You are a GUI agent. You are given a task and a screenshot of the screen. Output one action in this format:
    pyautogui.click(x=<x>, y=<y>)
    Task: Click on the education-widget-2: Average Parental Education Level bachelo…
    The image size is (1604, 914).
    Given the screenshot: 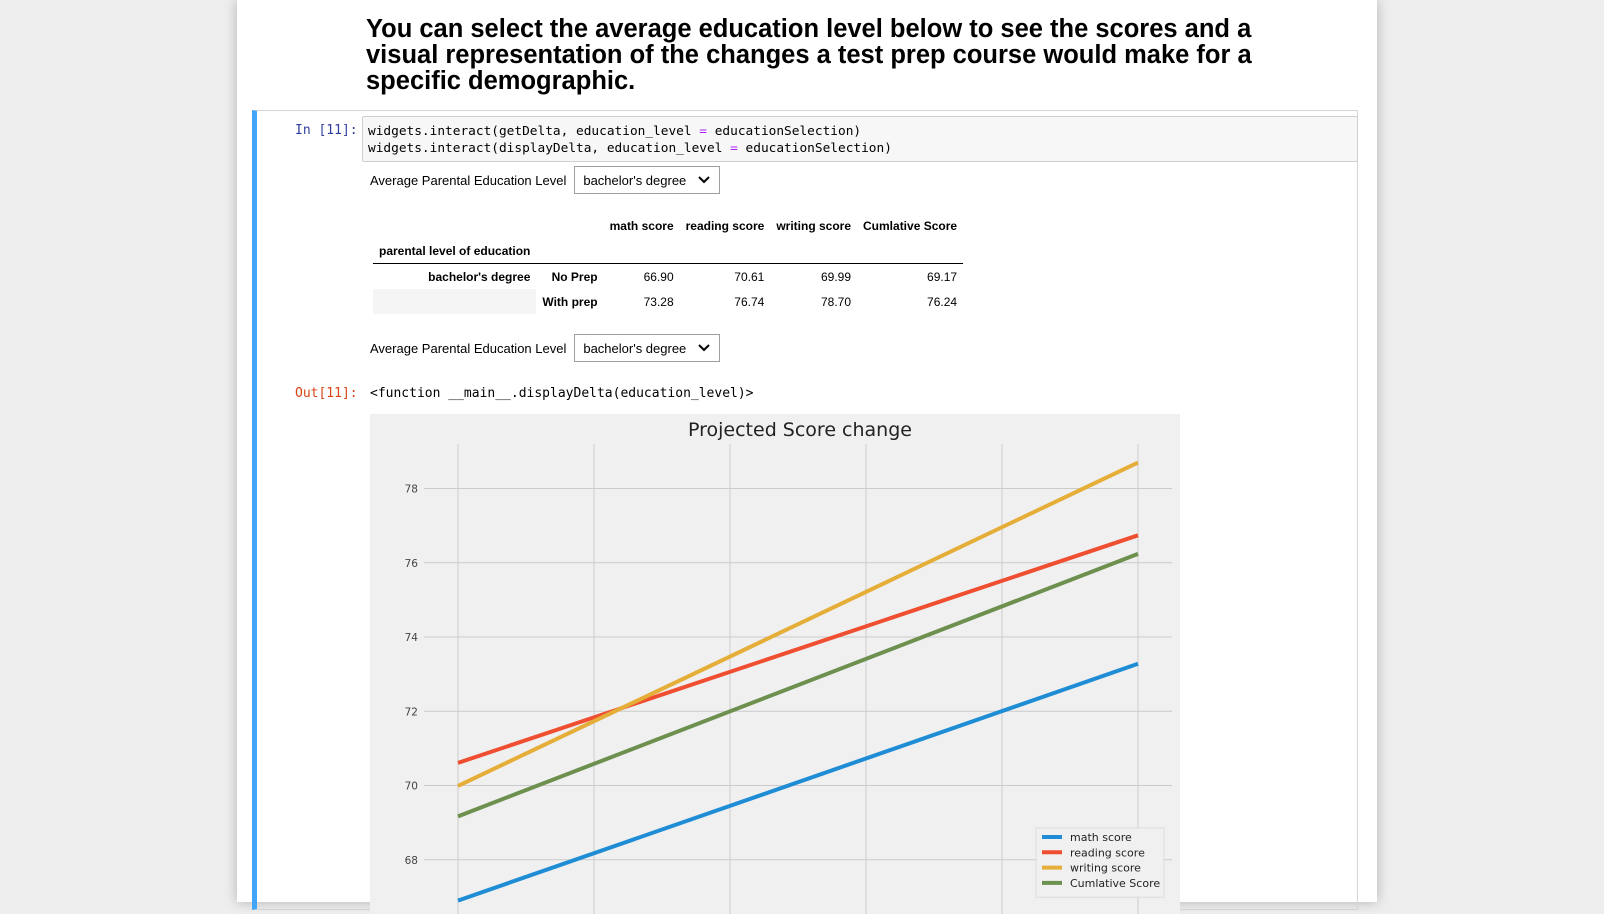 What is the action you would take?
    pyautogui.click(x=545, y=348)
    